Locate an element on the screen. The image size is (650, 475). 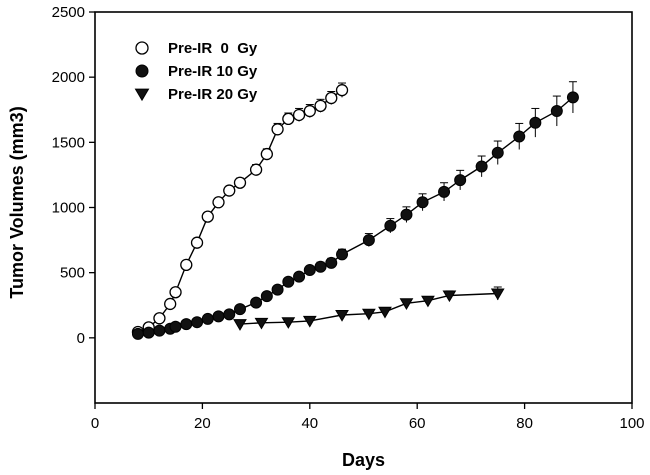
y-tick-label: 1000 is located at coordinates (68, 208).